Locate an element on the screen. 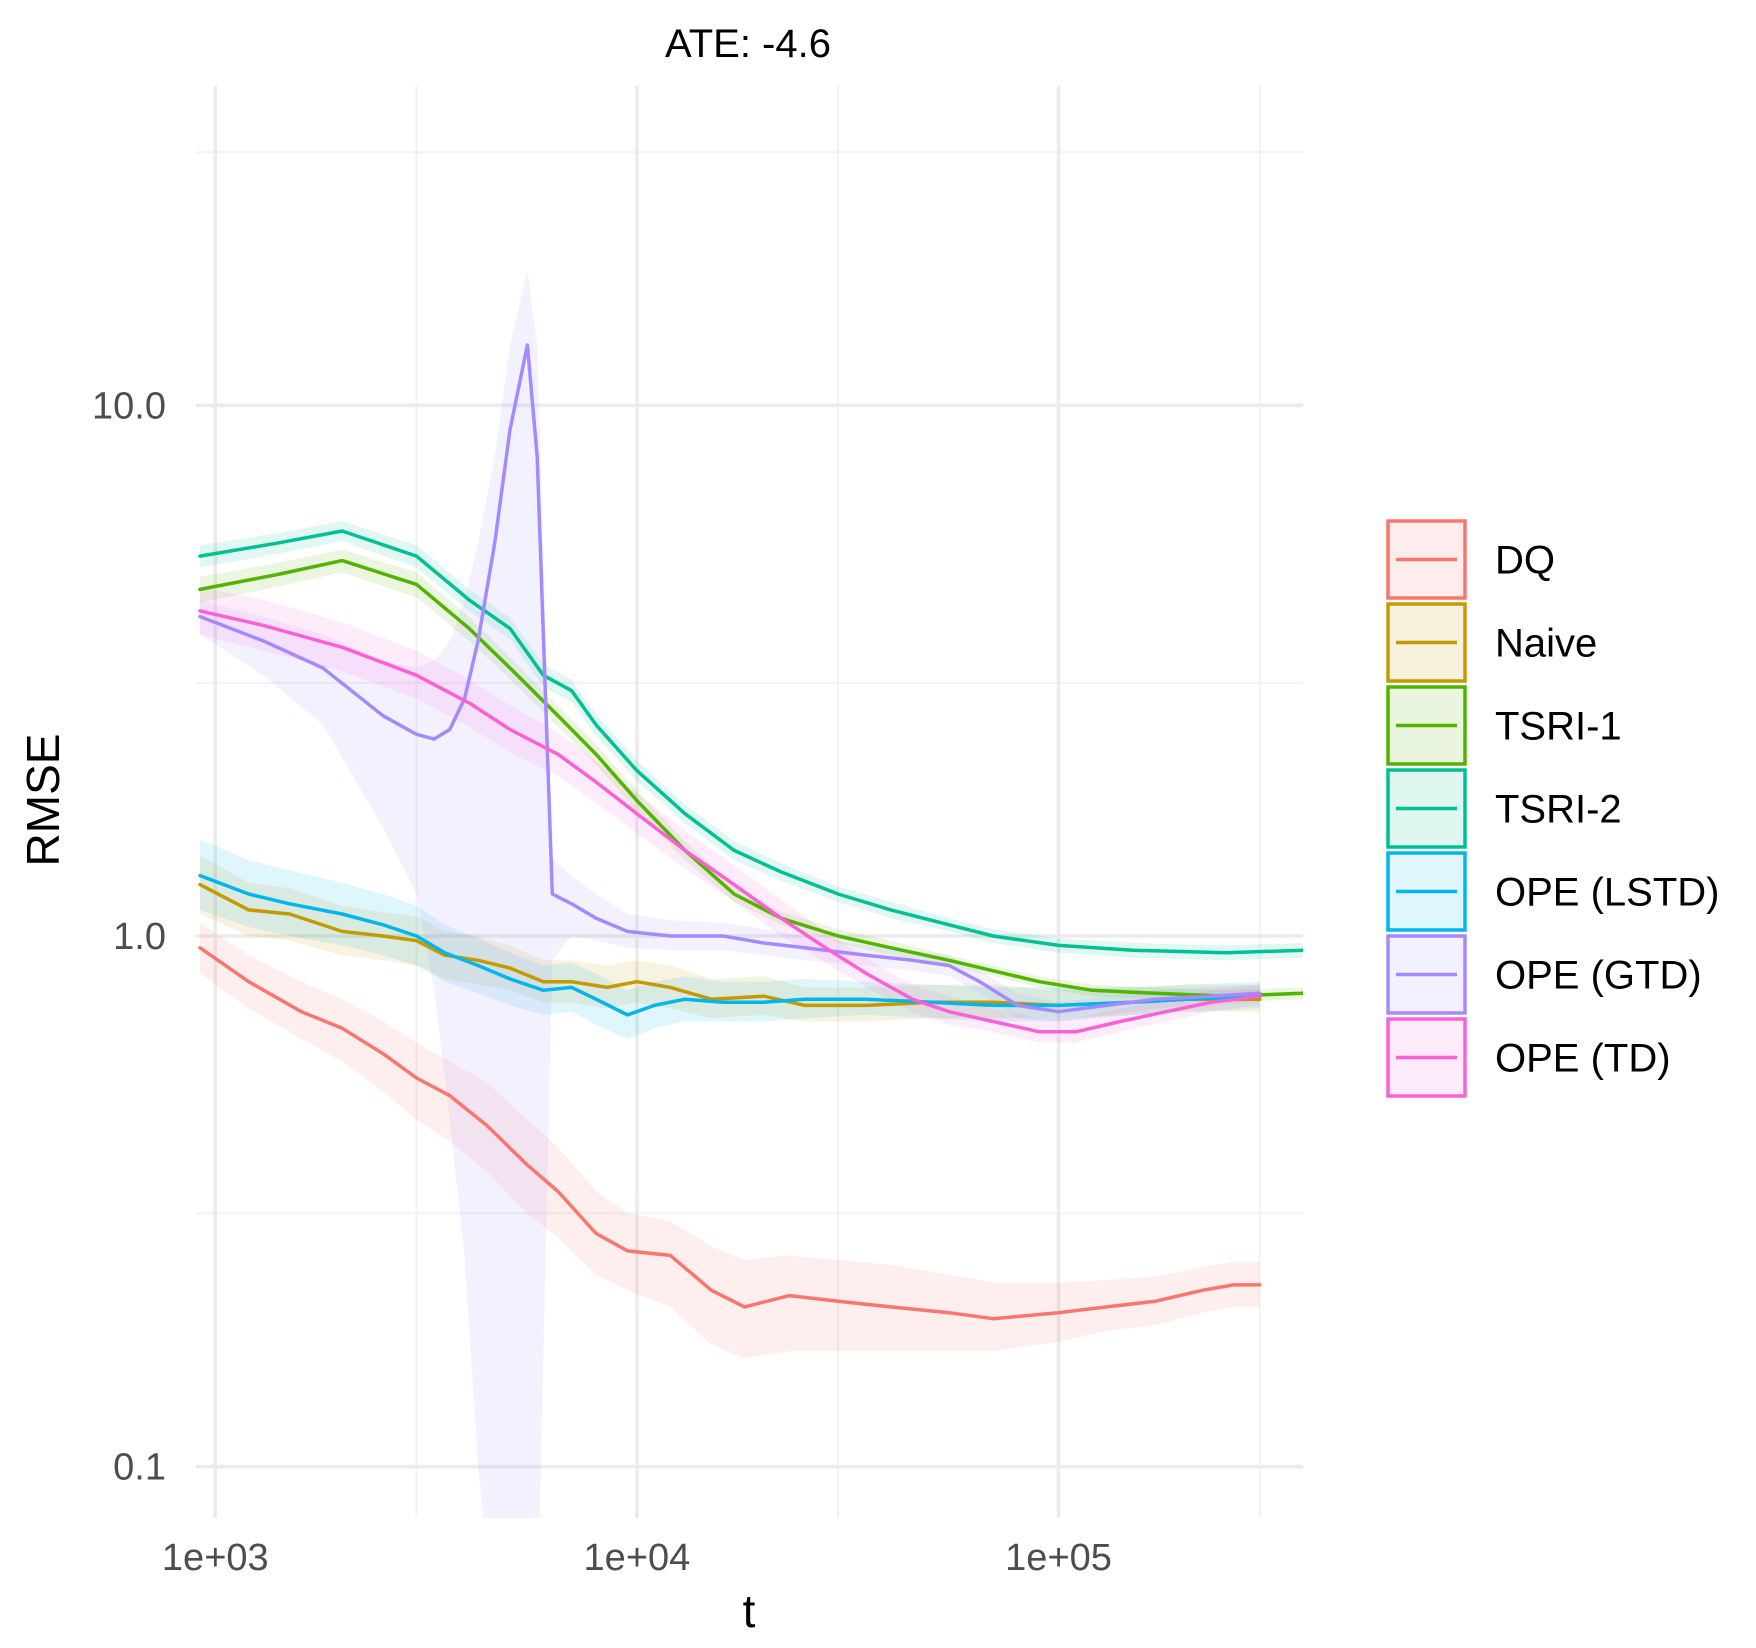 The width and height of the screenshot is (1756, 1648). legend-item-dq: DQ is located at coordinates (1470, 559).